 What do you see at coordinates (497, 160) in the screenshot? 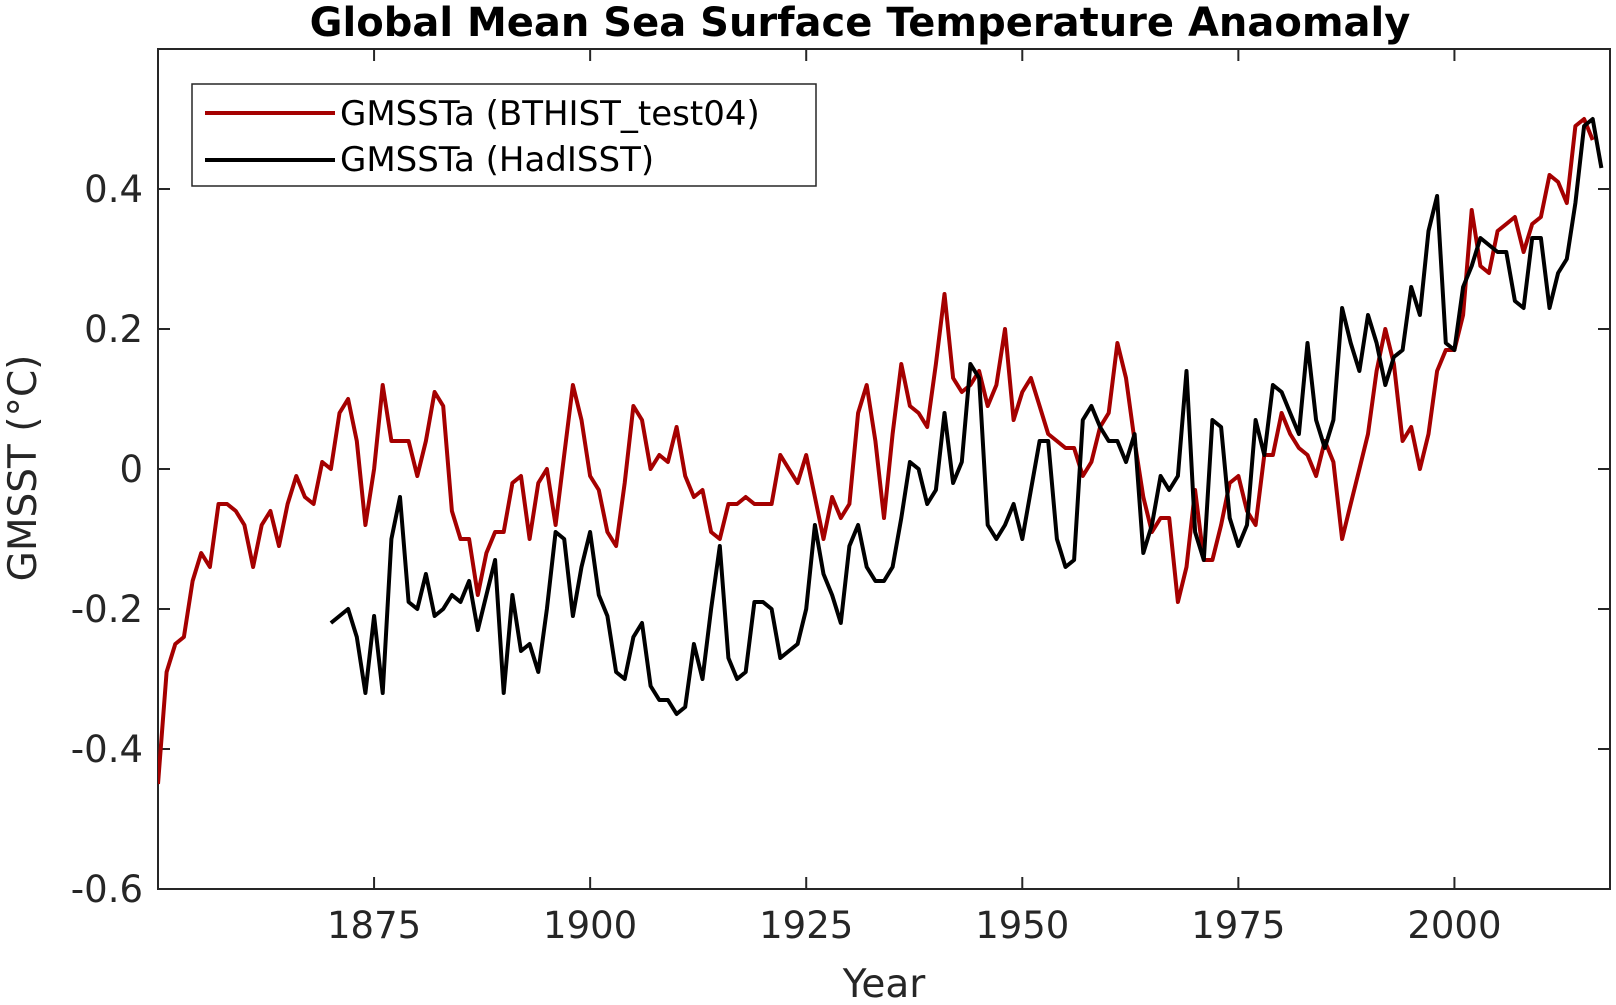
I see `legend-label-hadisst: GMSSTa (HadISST)` at bounding box center [497, 160].